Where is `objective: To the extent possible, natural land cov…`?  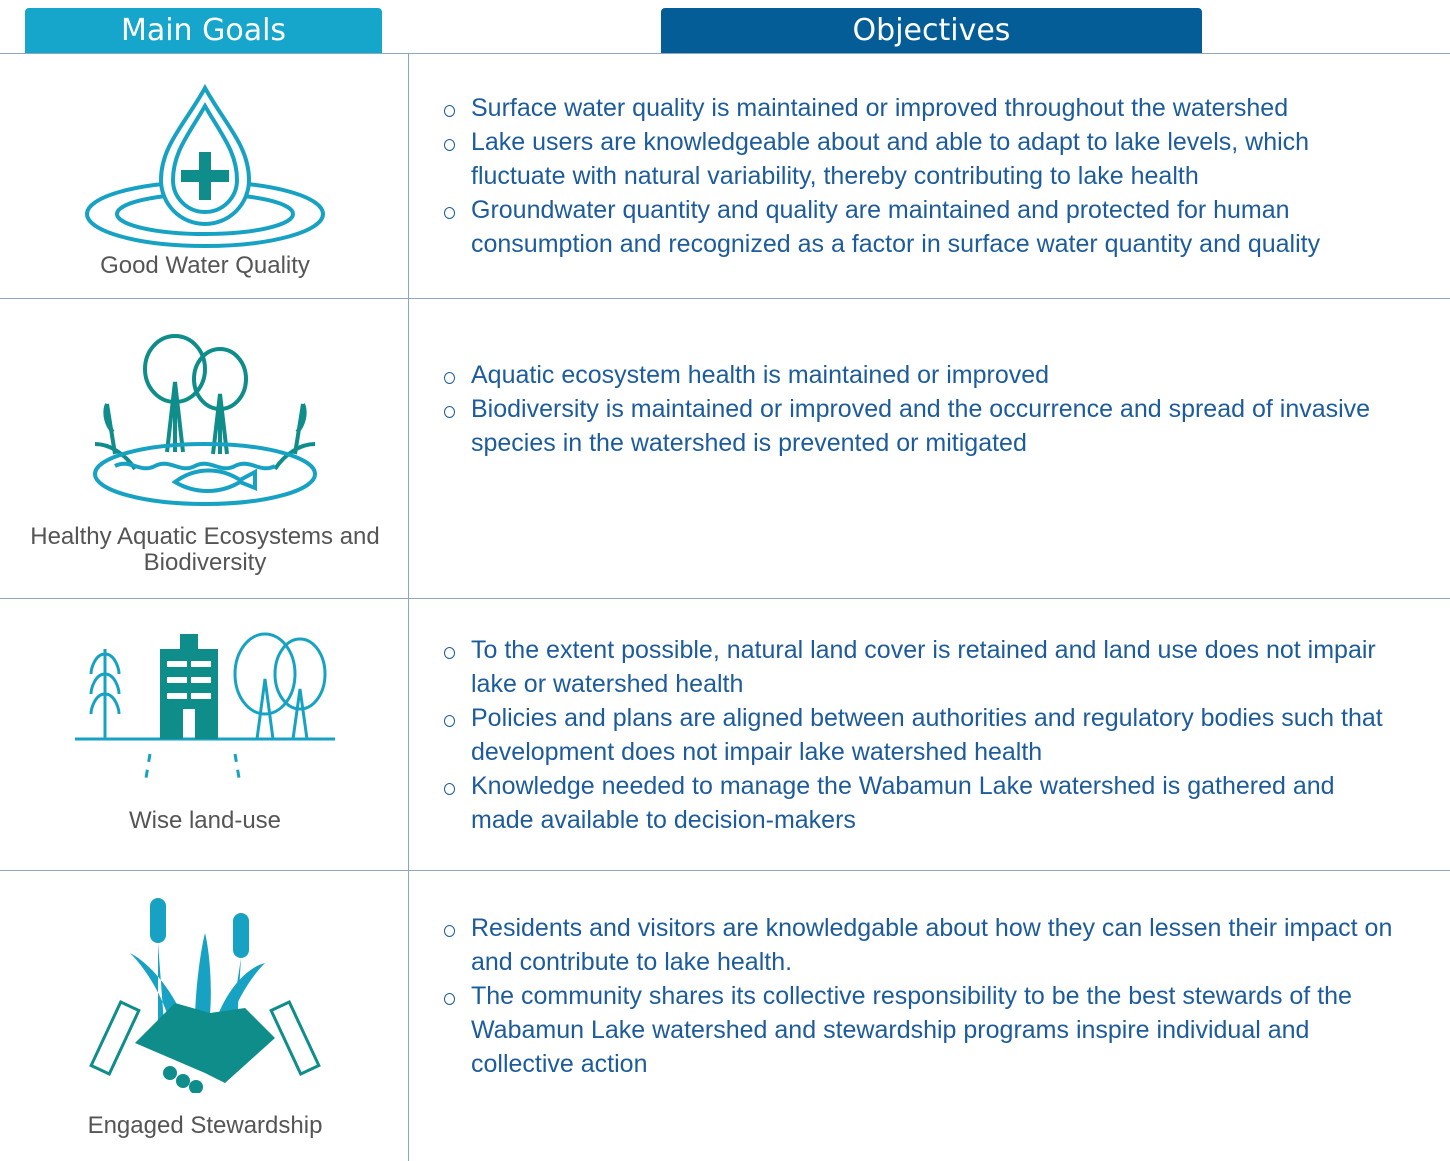 objective: To the extent possible, natural land cov… is located at coordinates (923, 667).